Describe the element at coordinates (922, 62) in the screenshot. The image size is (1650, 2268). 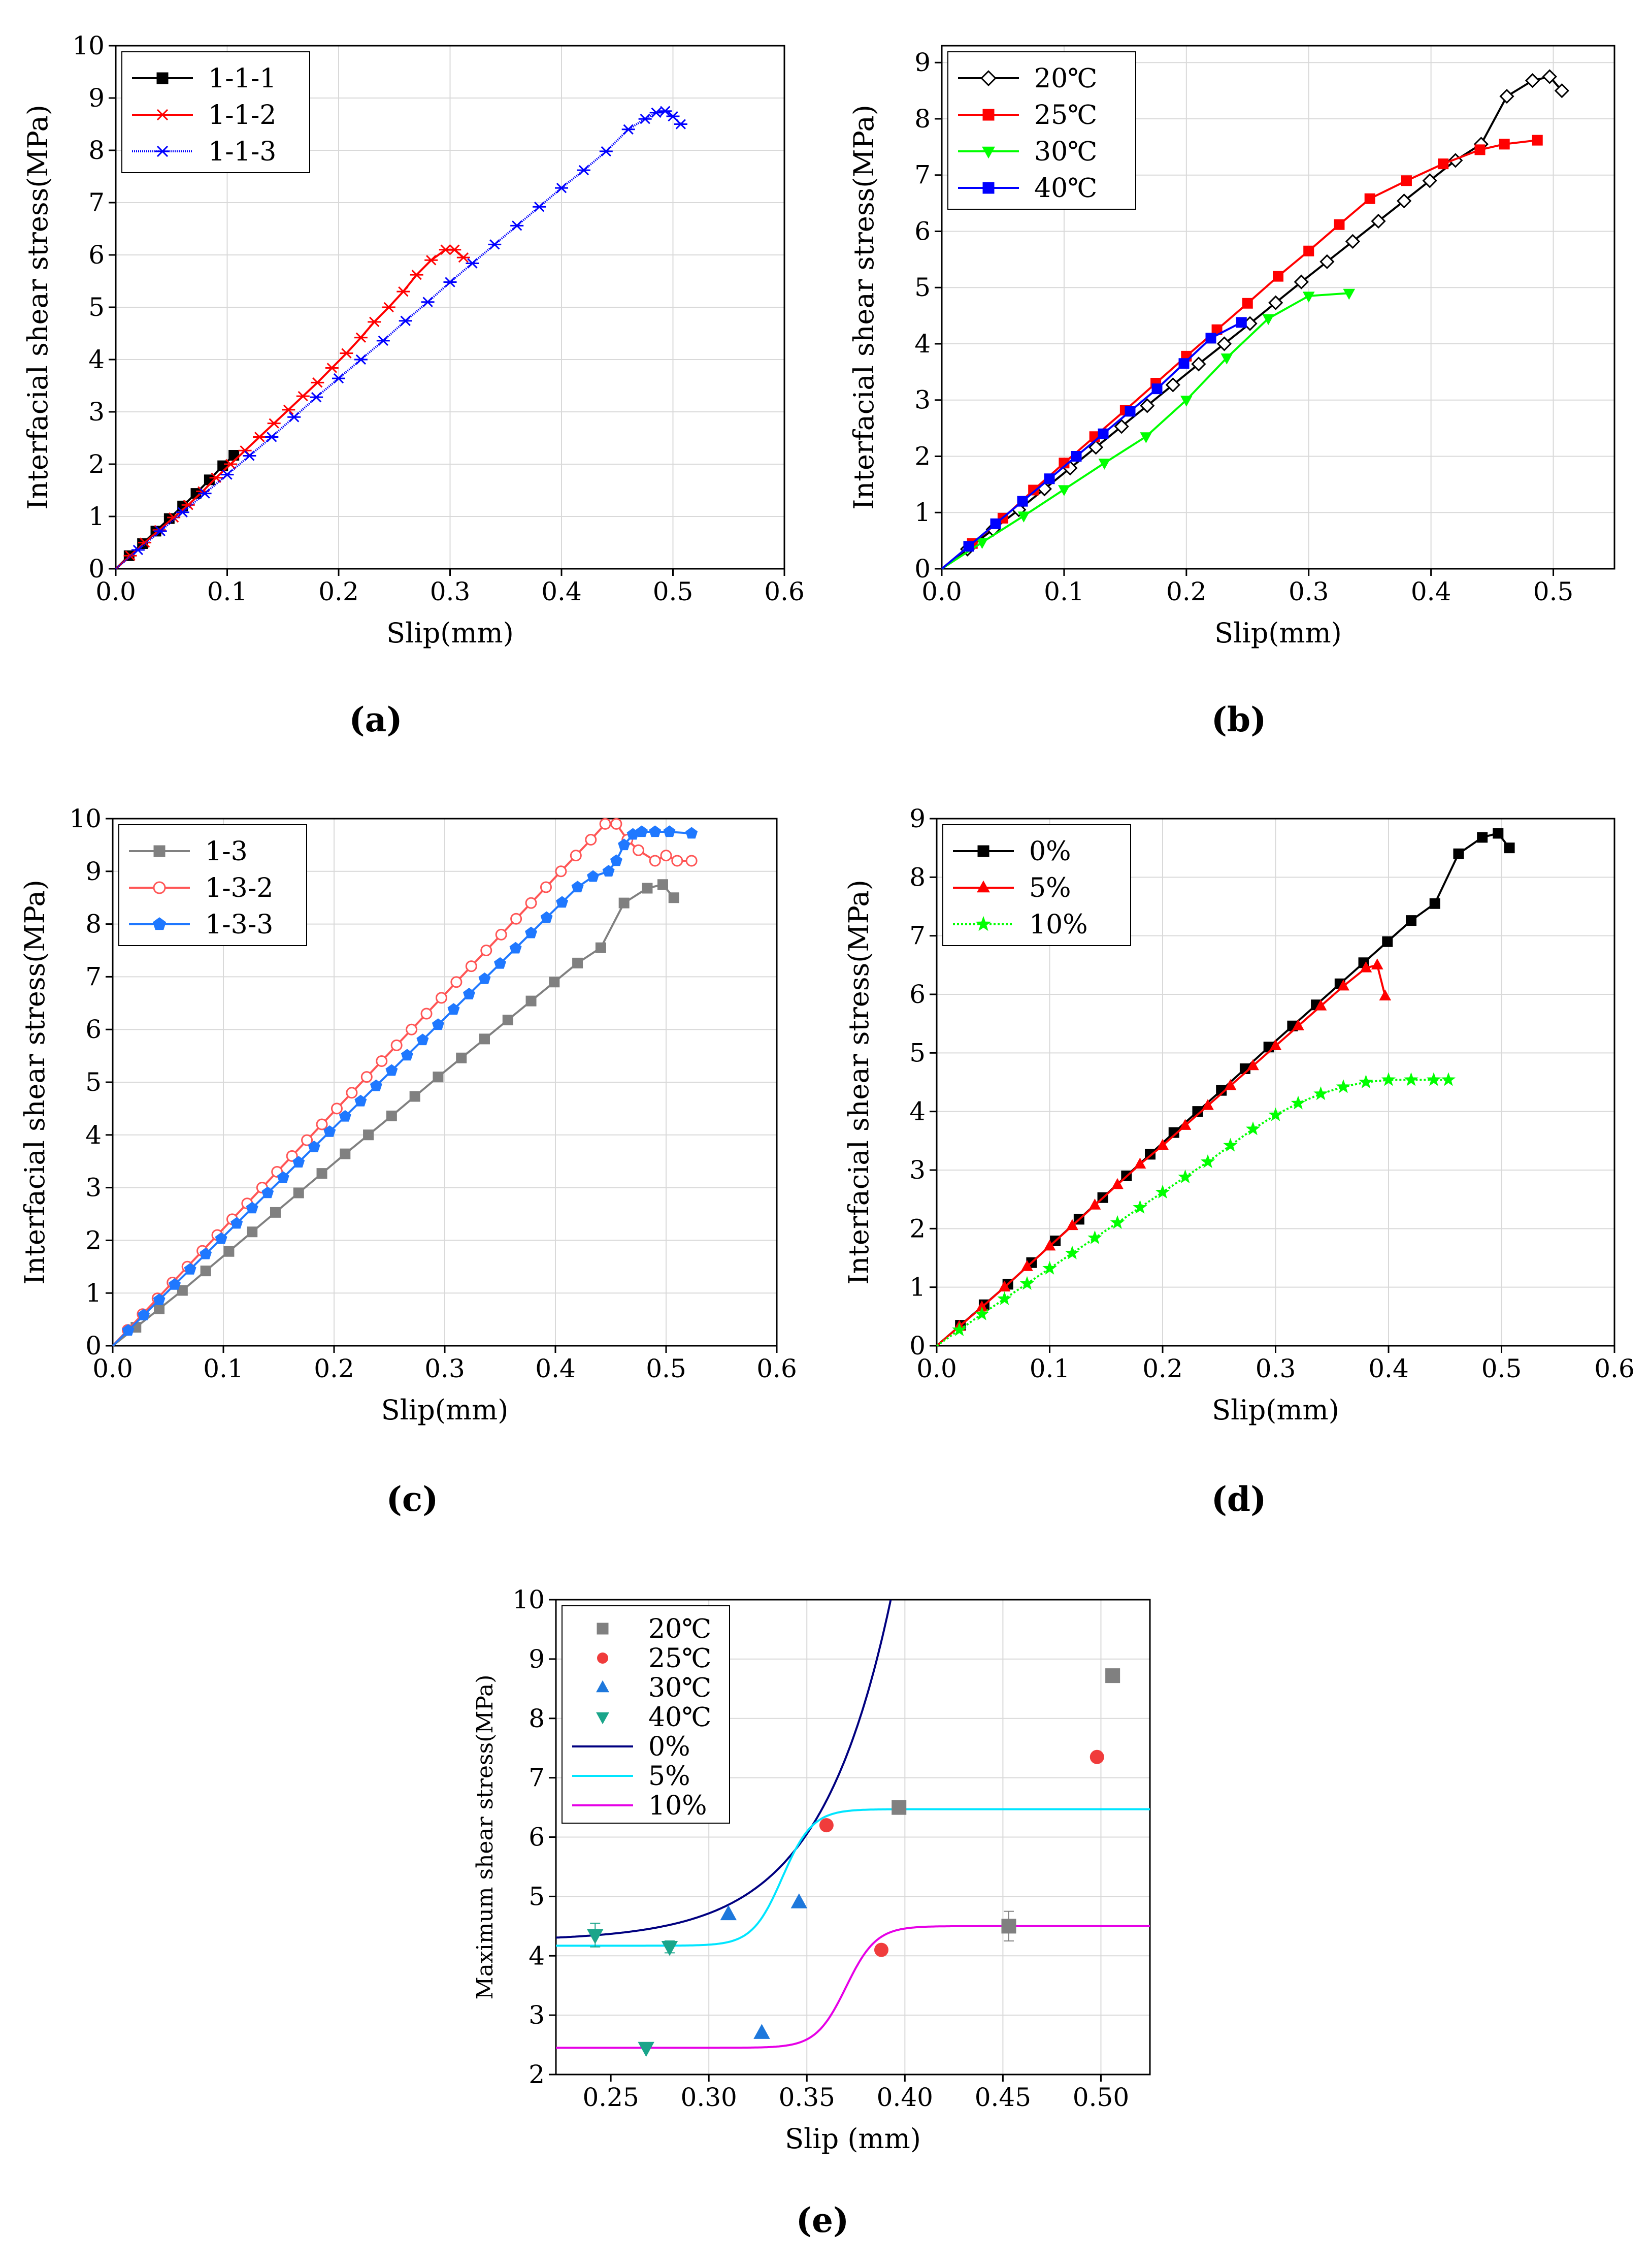
I see `y-tick-label: 9` at that location.